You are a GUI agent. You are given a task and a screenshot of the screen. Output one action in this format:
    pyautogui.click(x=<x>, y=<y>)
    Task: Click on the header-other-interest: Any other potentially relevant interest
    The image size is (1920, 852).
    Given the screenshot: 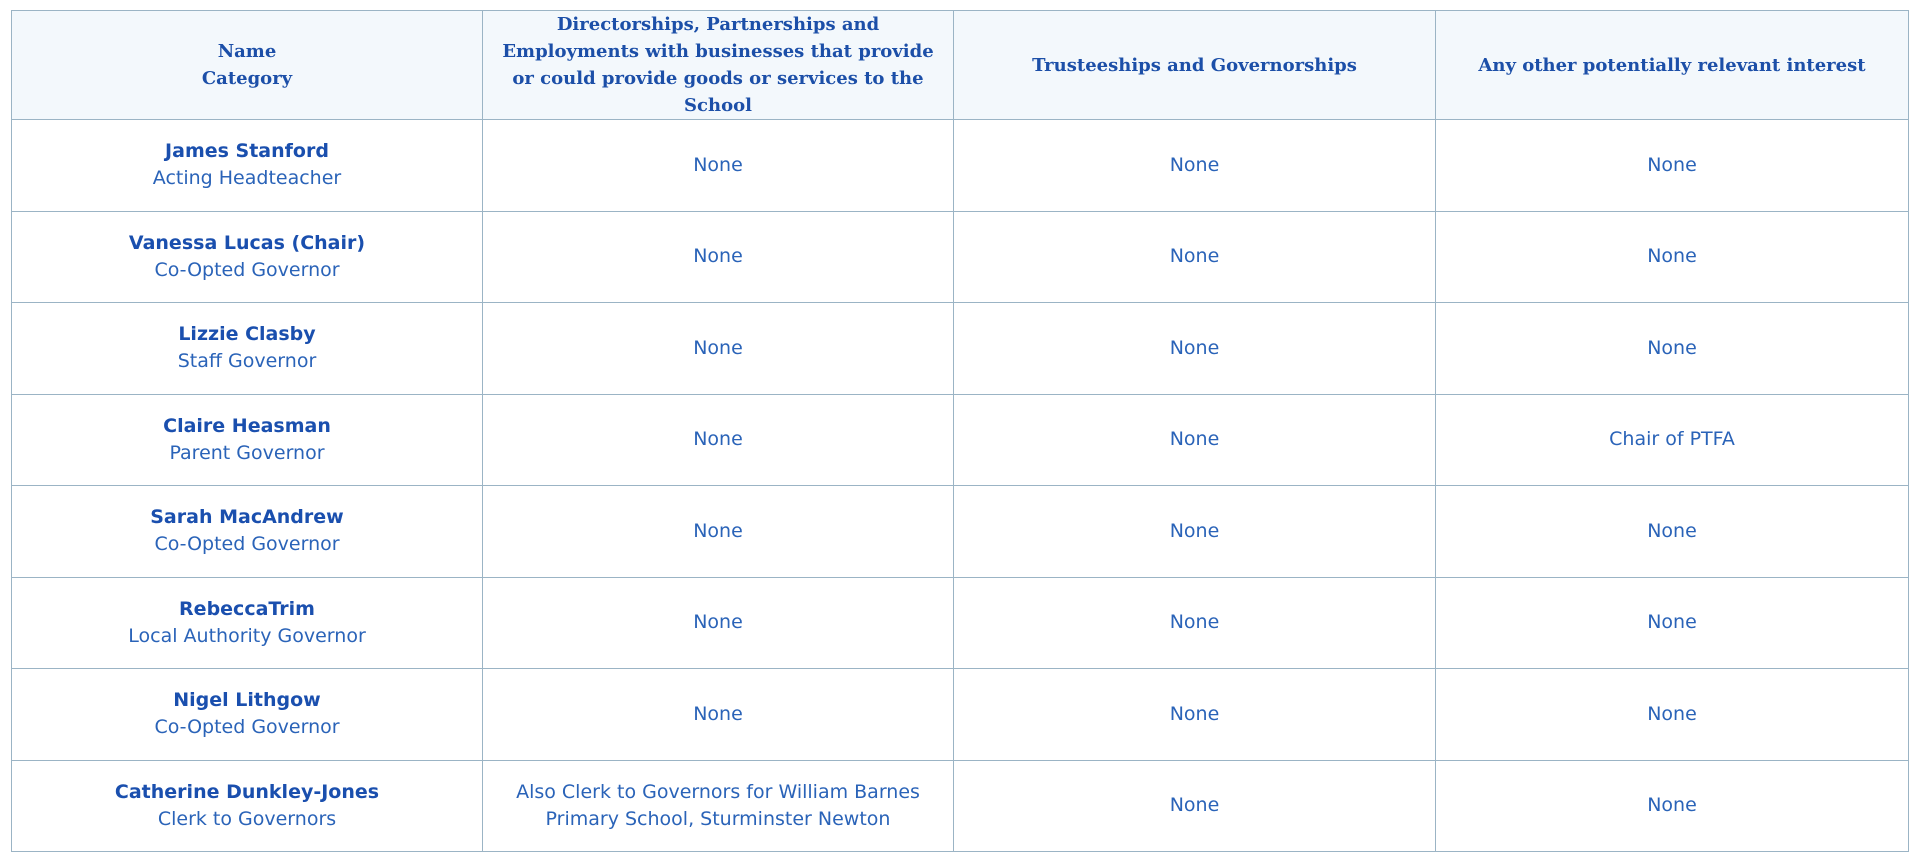 What is the action you would take?
    pyautogui.click(x=1672, y=65)
    